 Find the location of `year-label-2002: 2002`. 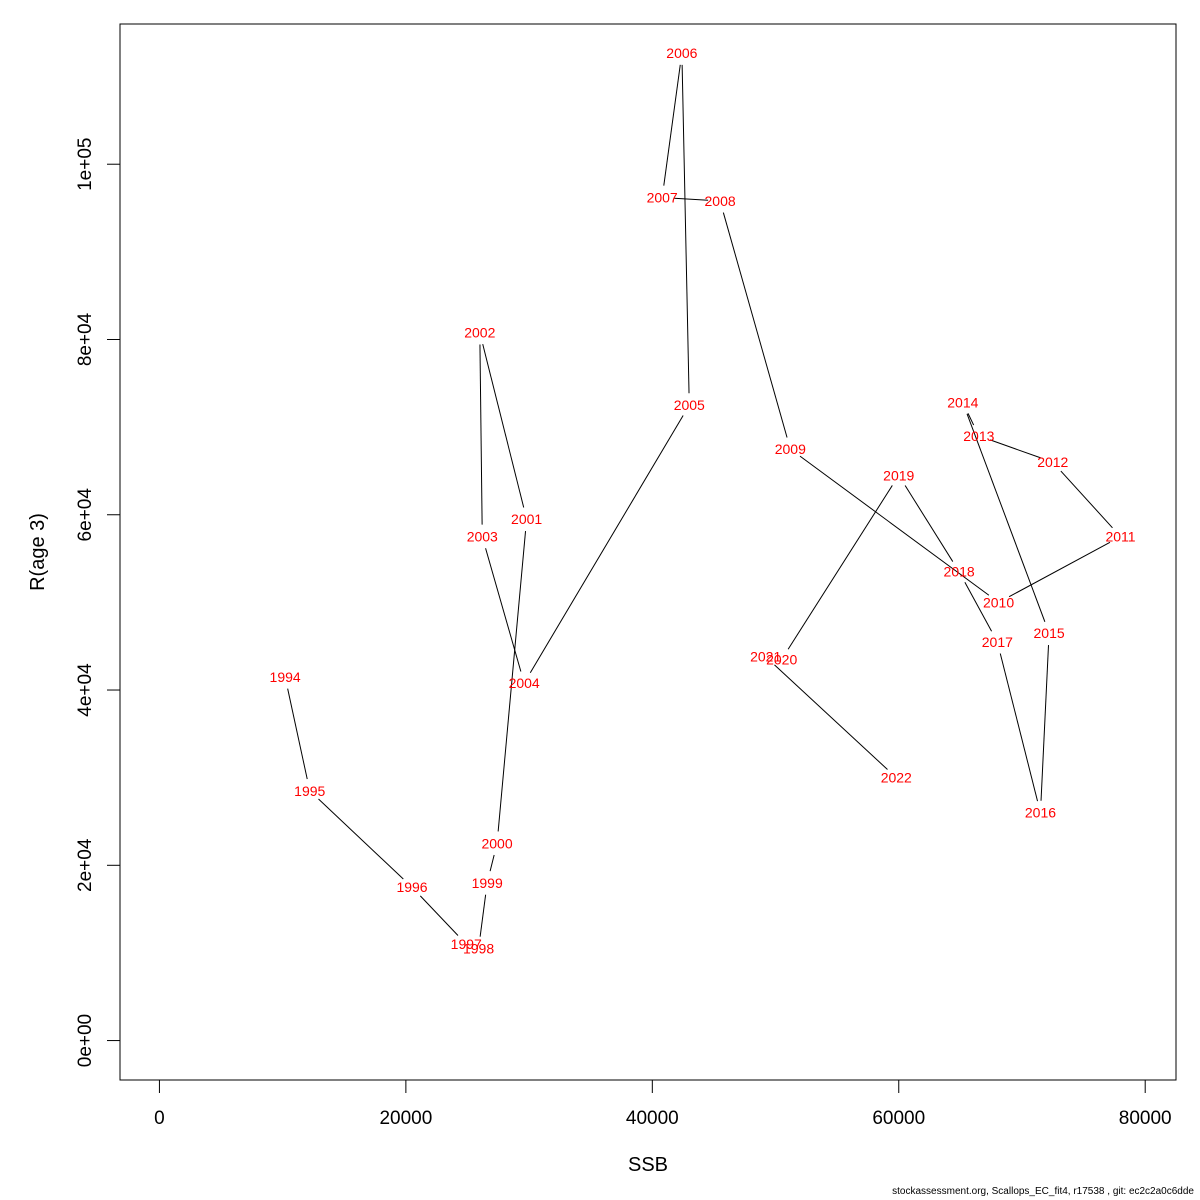

year-label-2002: 2002 is located at coordinates (479, 332).